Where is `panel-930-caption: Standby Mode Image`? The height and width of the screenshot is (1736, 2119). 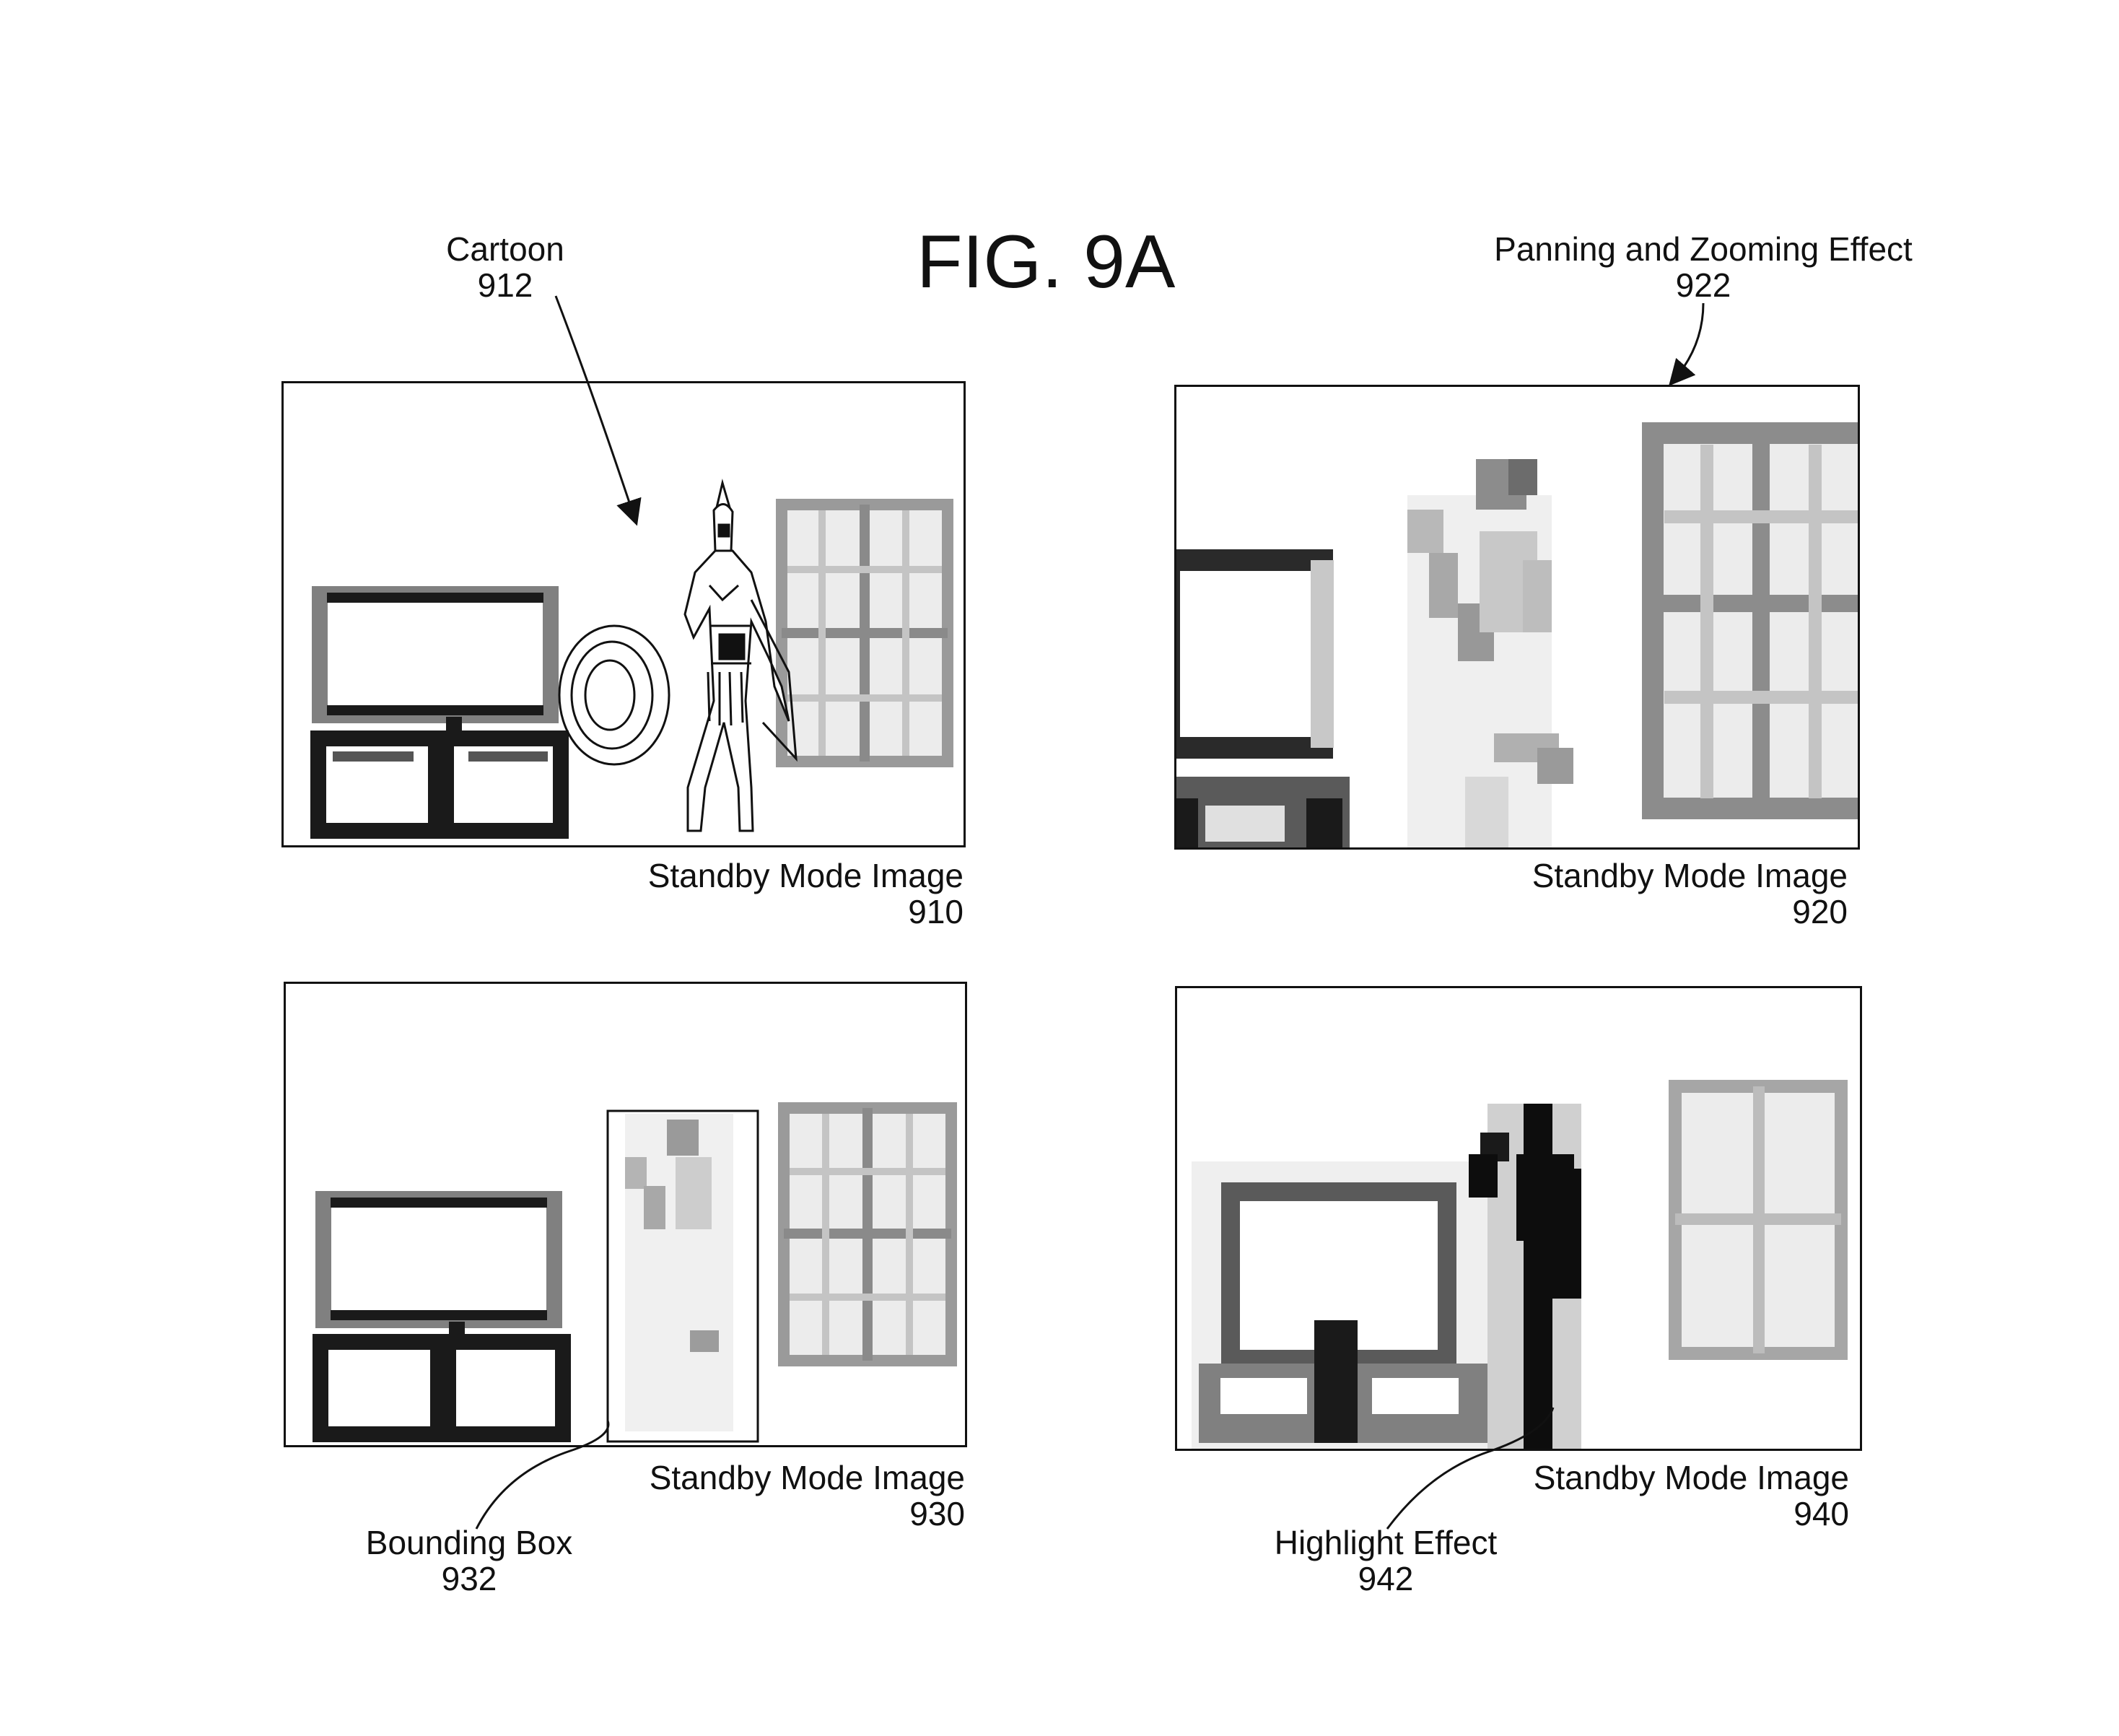
panel-930-caption: Standby Mode Image is located at coordinates (757, 1478).